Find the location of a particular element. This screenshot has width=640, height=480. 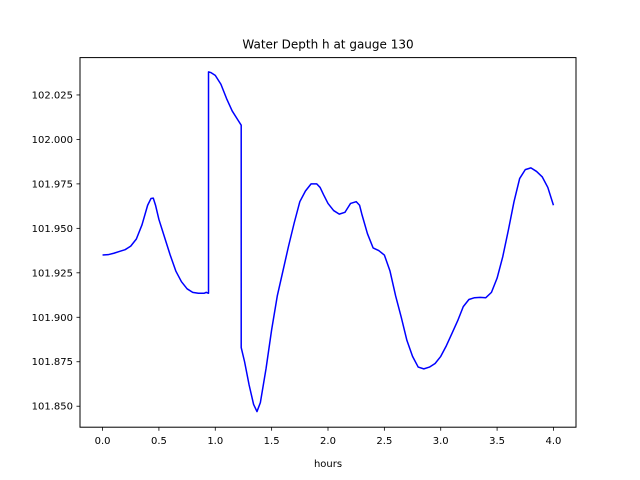

y-tick-label: 101.975 is located at coordinates (52, 184).